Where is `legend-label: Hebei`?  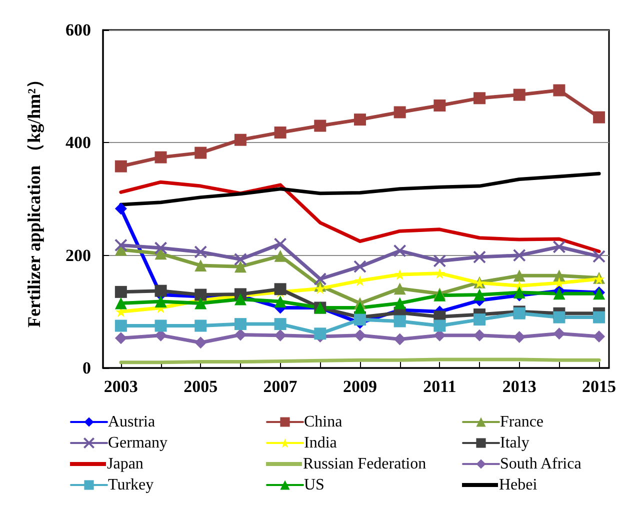 legend-label: Hebei is located at coordinates (518, 485).